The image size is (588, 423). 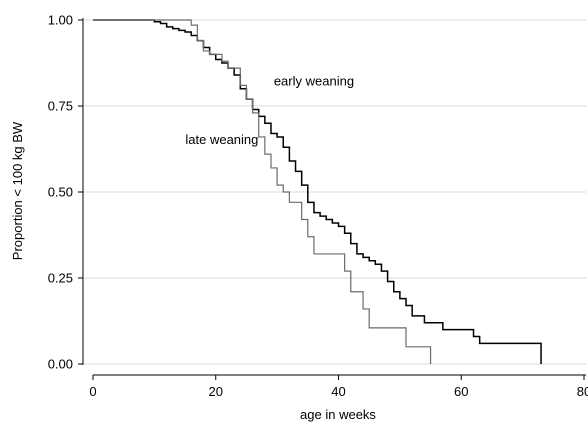 What do you see at coordinates (17, 190) in the screenshot?
I see `y-axis-label: Proportion < 100 kg BW` at bounding box center [17, 190].